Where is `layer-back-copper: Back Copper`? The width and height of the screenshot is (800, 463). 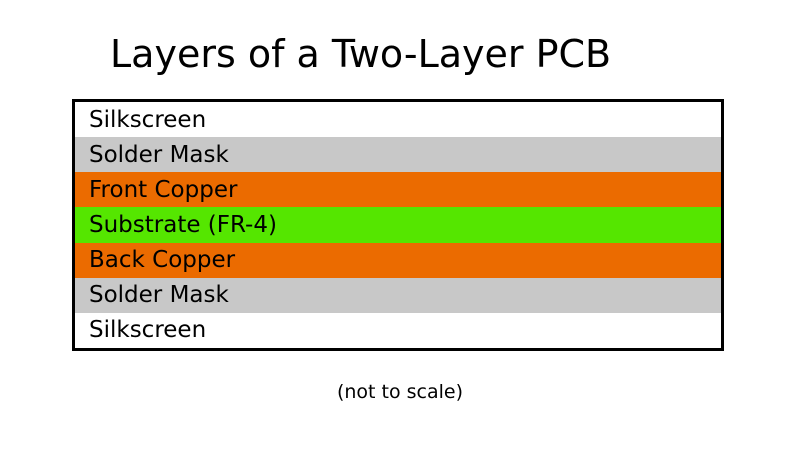 layer-back-copper: Back Copper is located at coordinates (398, 260).